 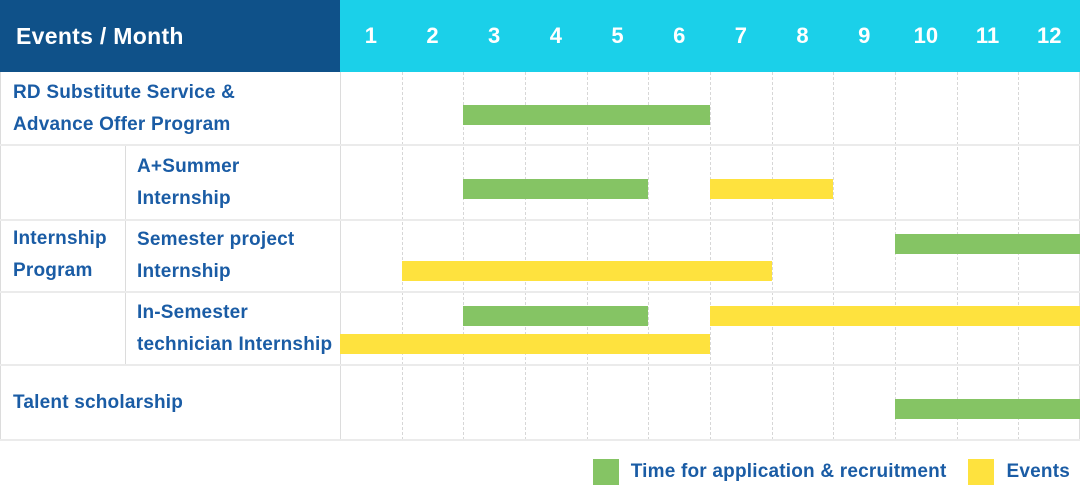 What do you see at coordinates (679, 35) in the screenshot?
I see `month-label: 6` at bounding box center [679, 35].